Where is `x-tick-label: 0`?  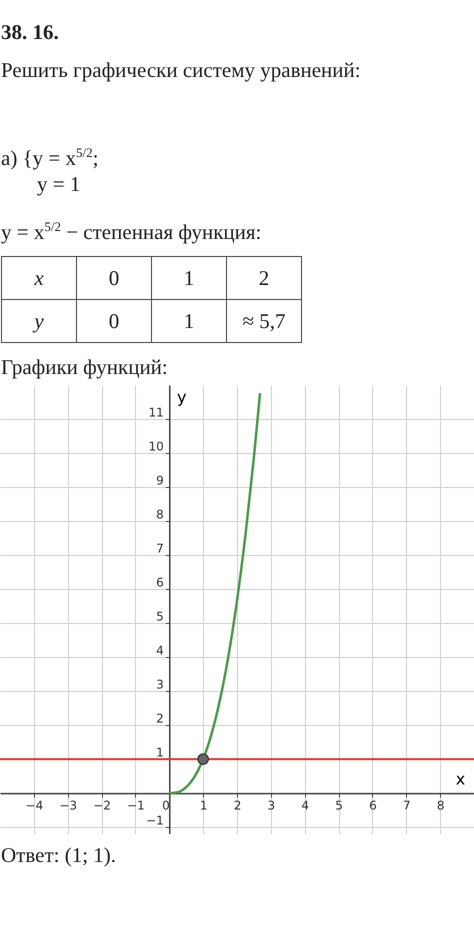
x-tick-label: 0 is located at coordinates (166, 805).